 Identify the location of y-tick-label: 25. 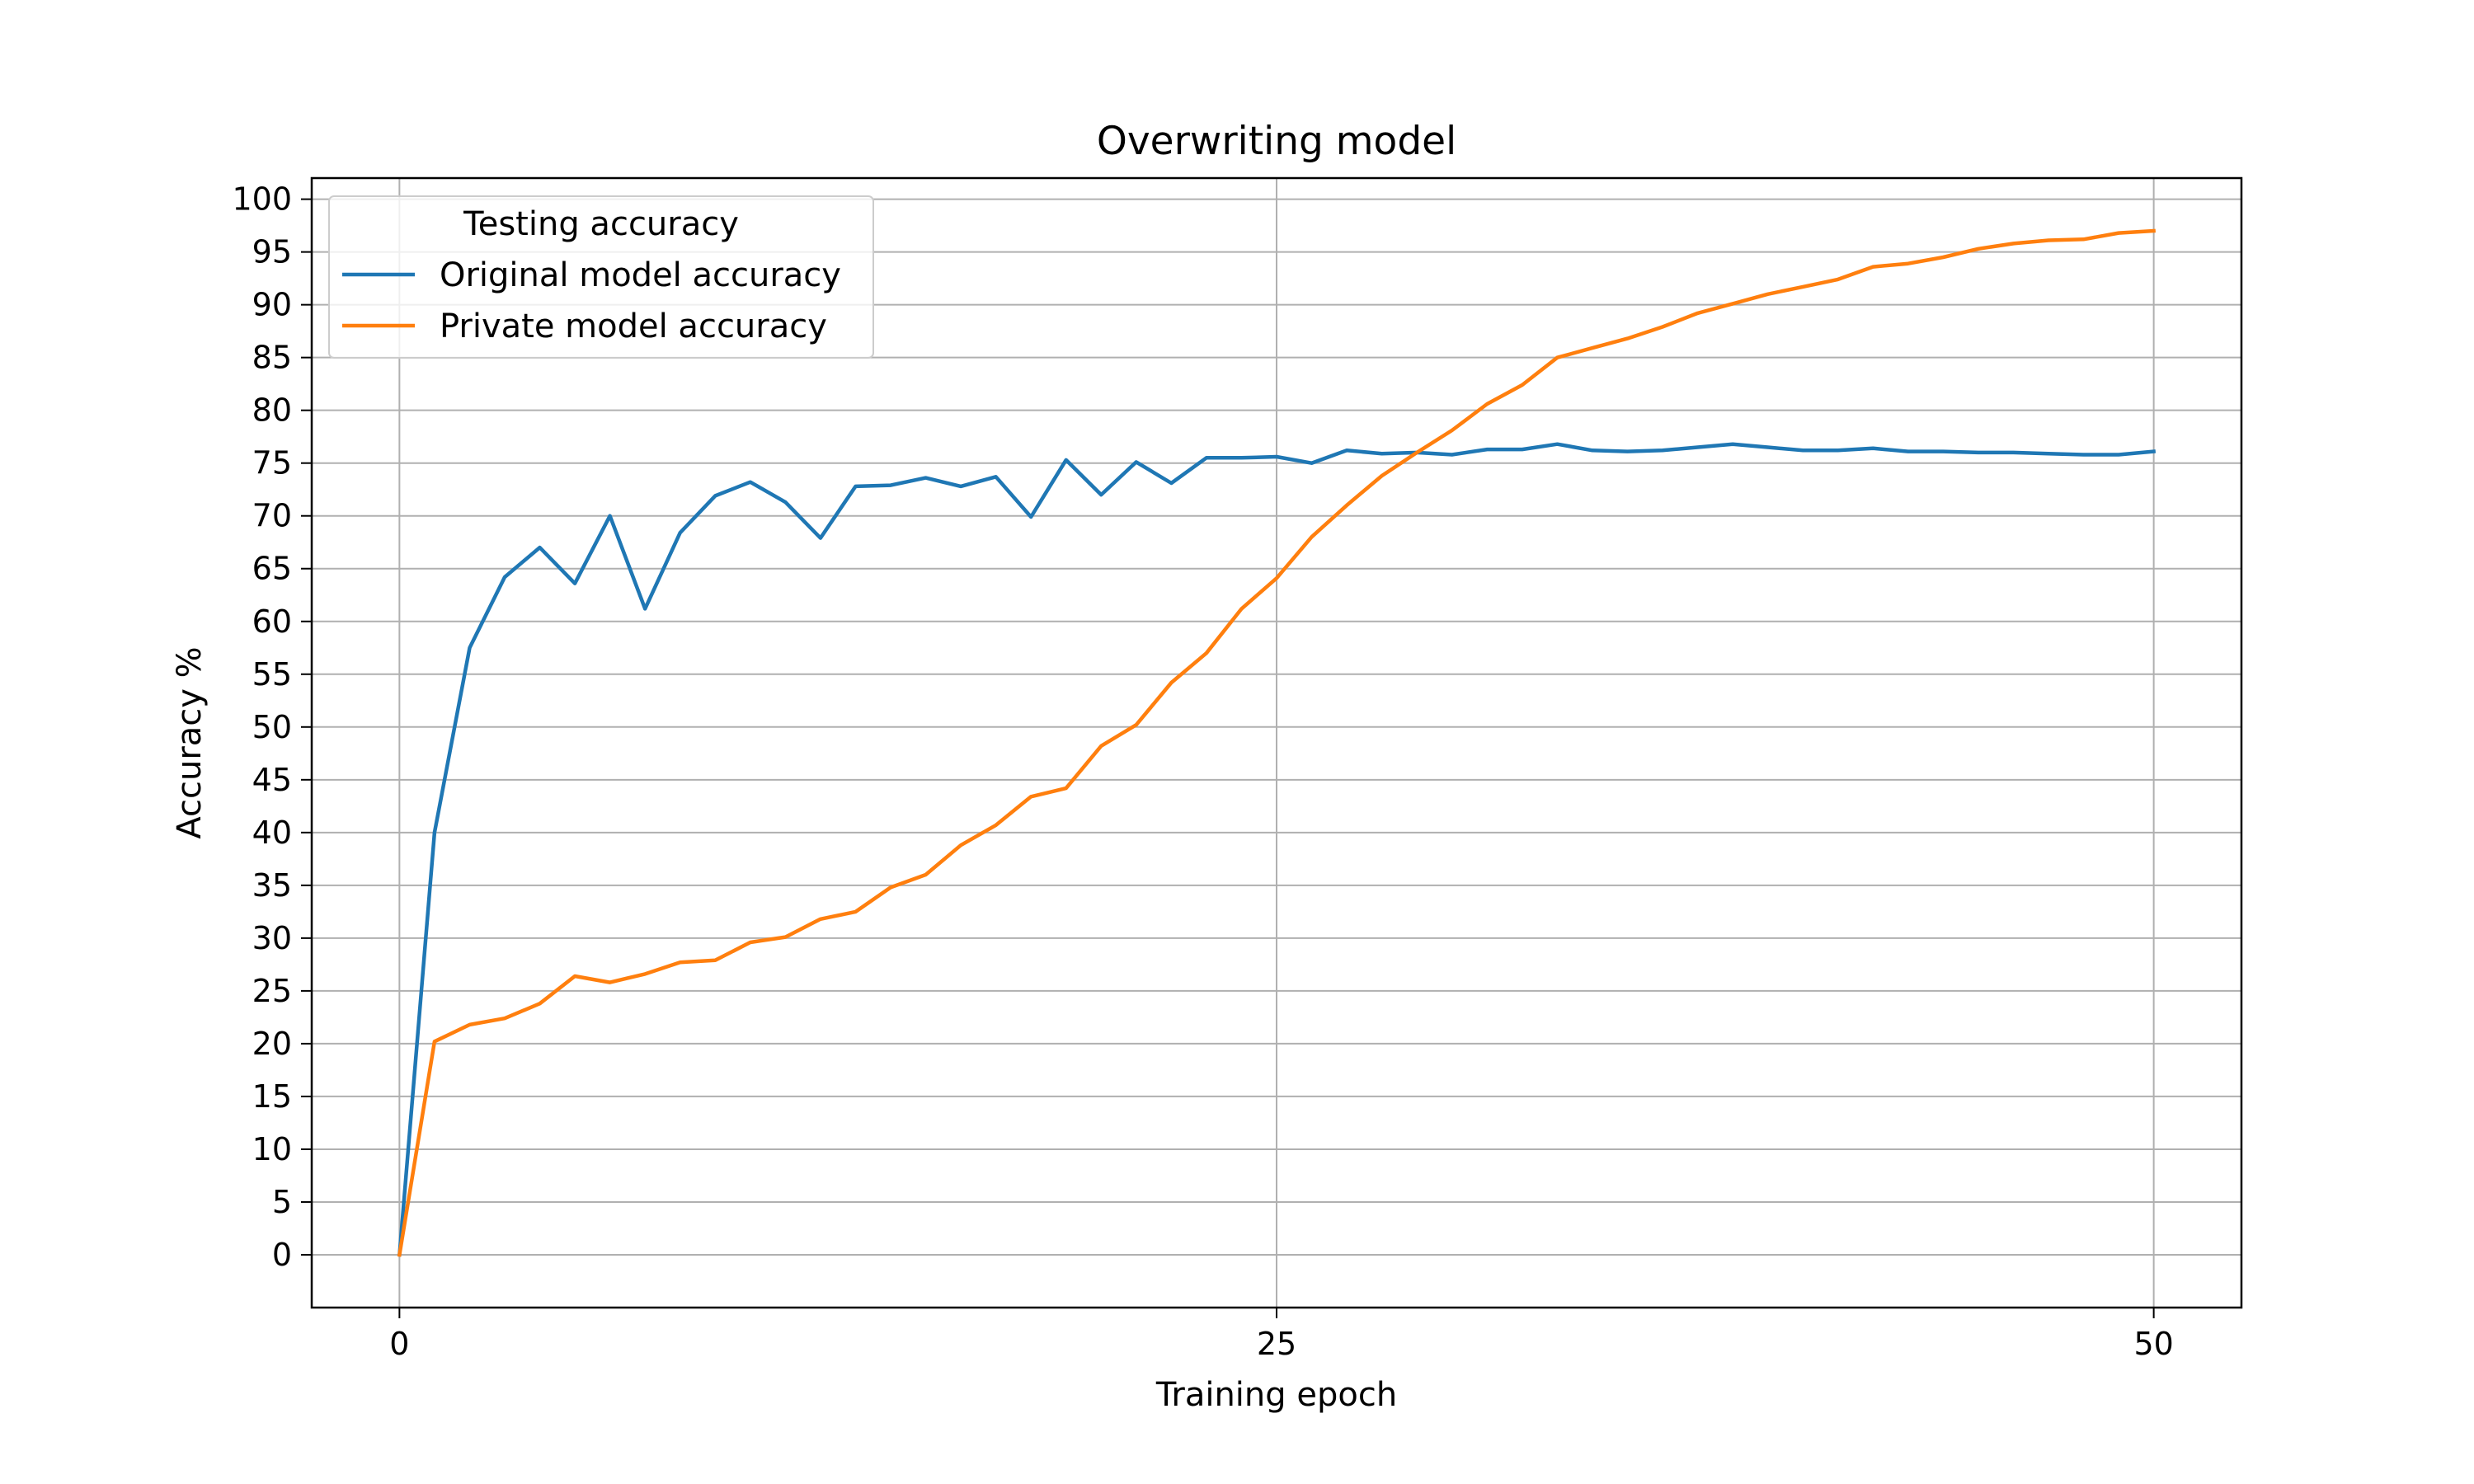
(272, 991).